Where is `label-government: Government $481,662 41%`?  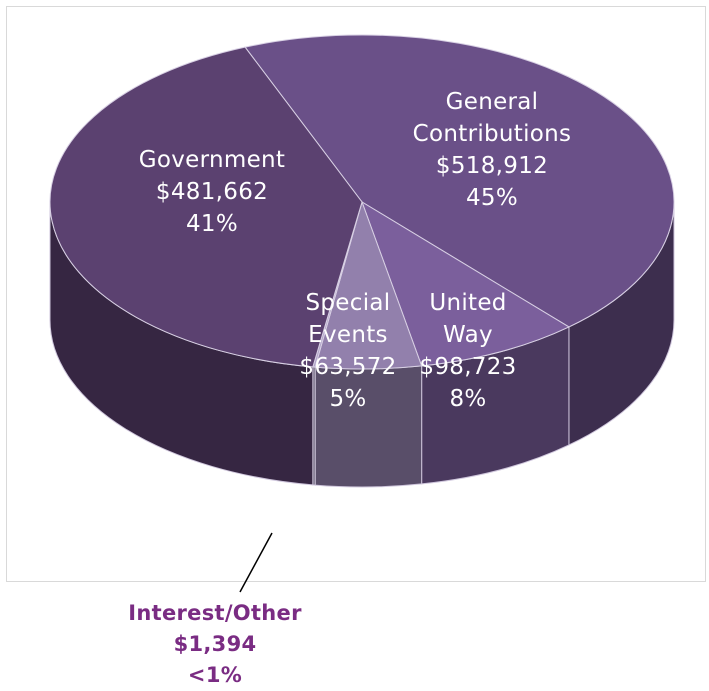 label-government: Government $481,662 41% is located at coordinates (212, 192).